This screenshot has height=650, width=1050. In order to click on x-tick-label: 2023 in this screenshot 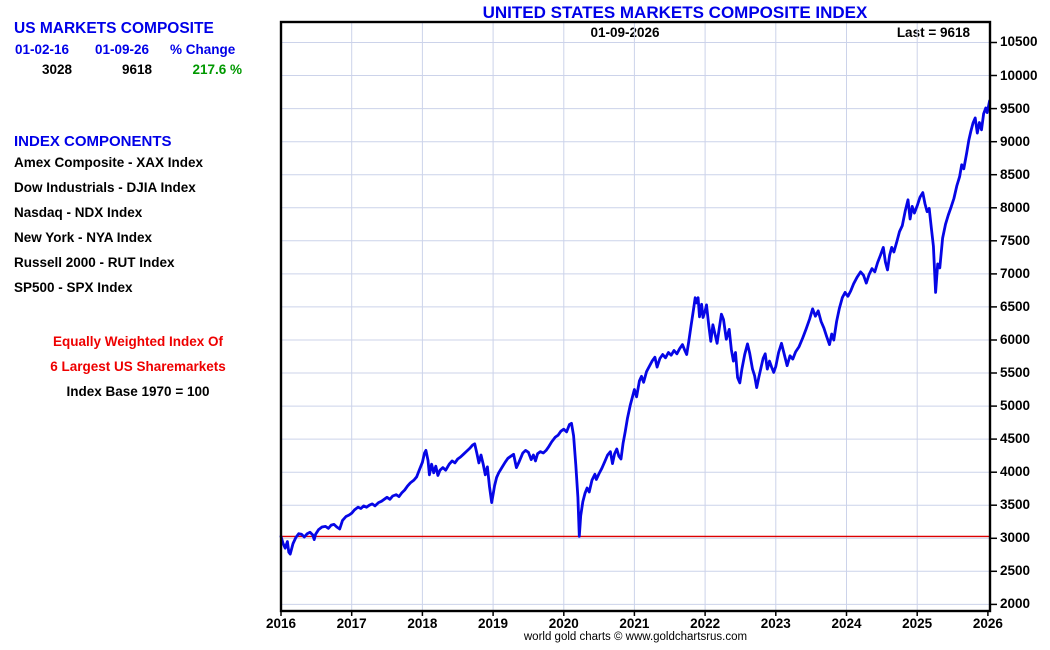, I will do `click(775, 623)`.